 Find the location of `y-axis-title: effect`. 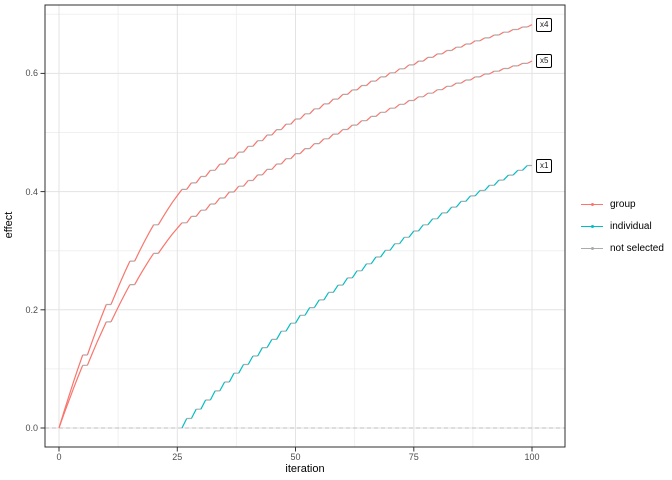

y-axis-title: effect is located at coordinates (9, 225).